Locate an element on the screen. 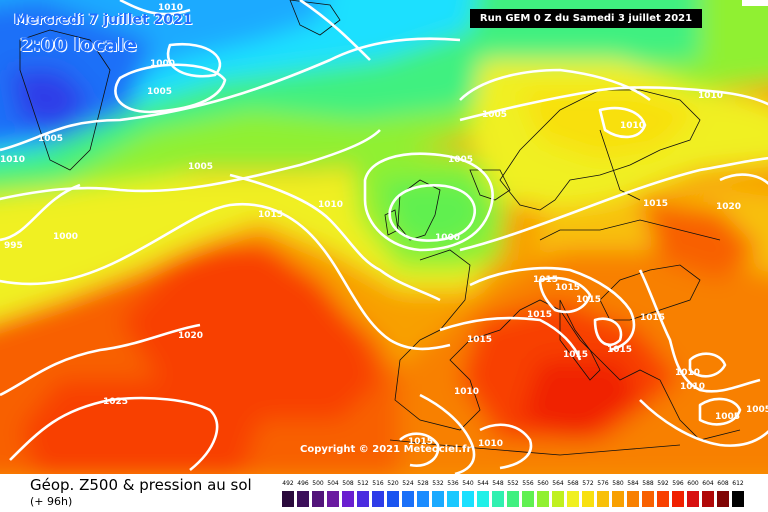 The height and width of the screenshot is (512, 768). legend-value: 564 is located at coordinates (558, 483).